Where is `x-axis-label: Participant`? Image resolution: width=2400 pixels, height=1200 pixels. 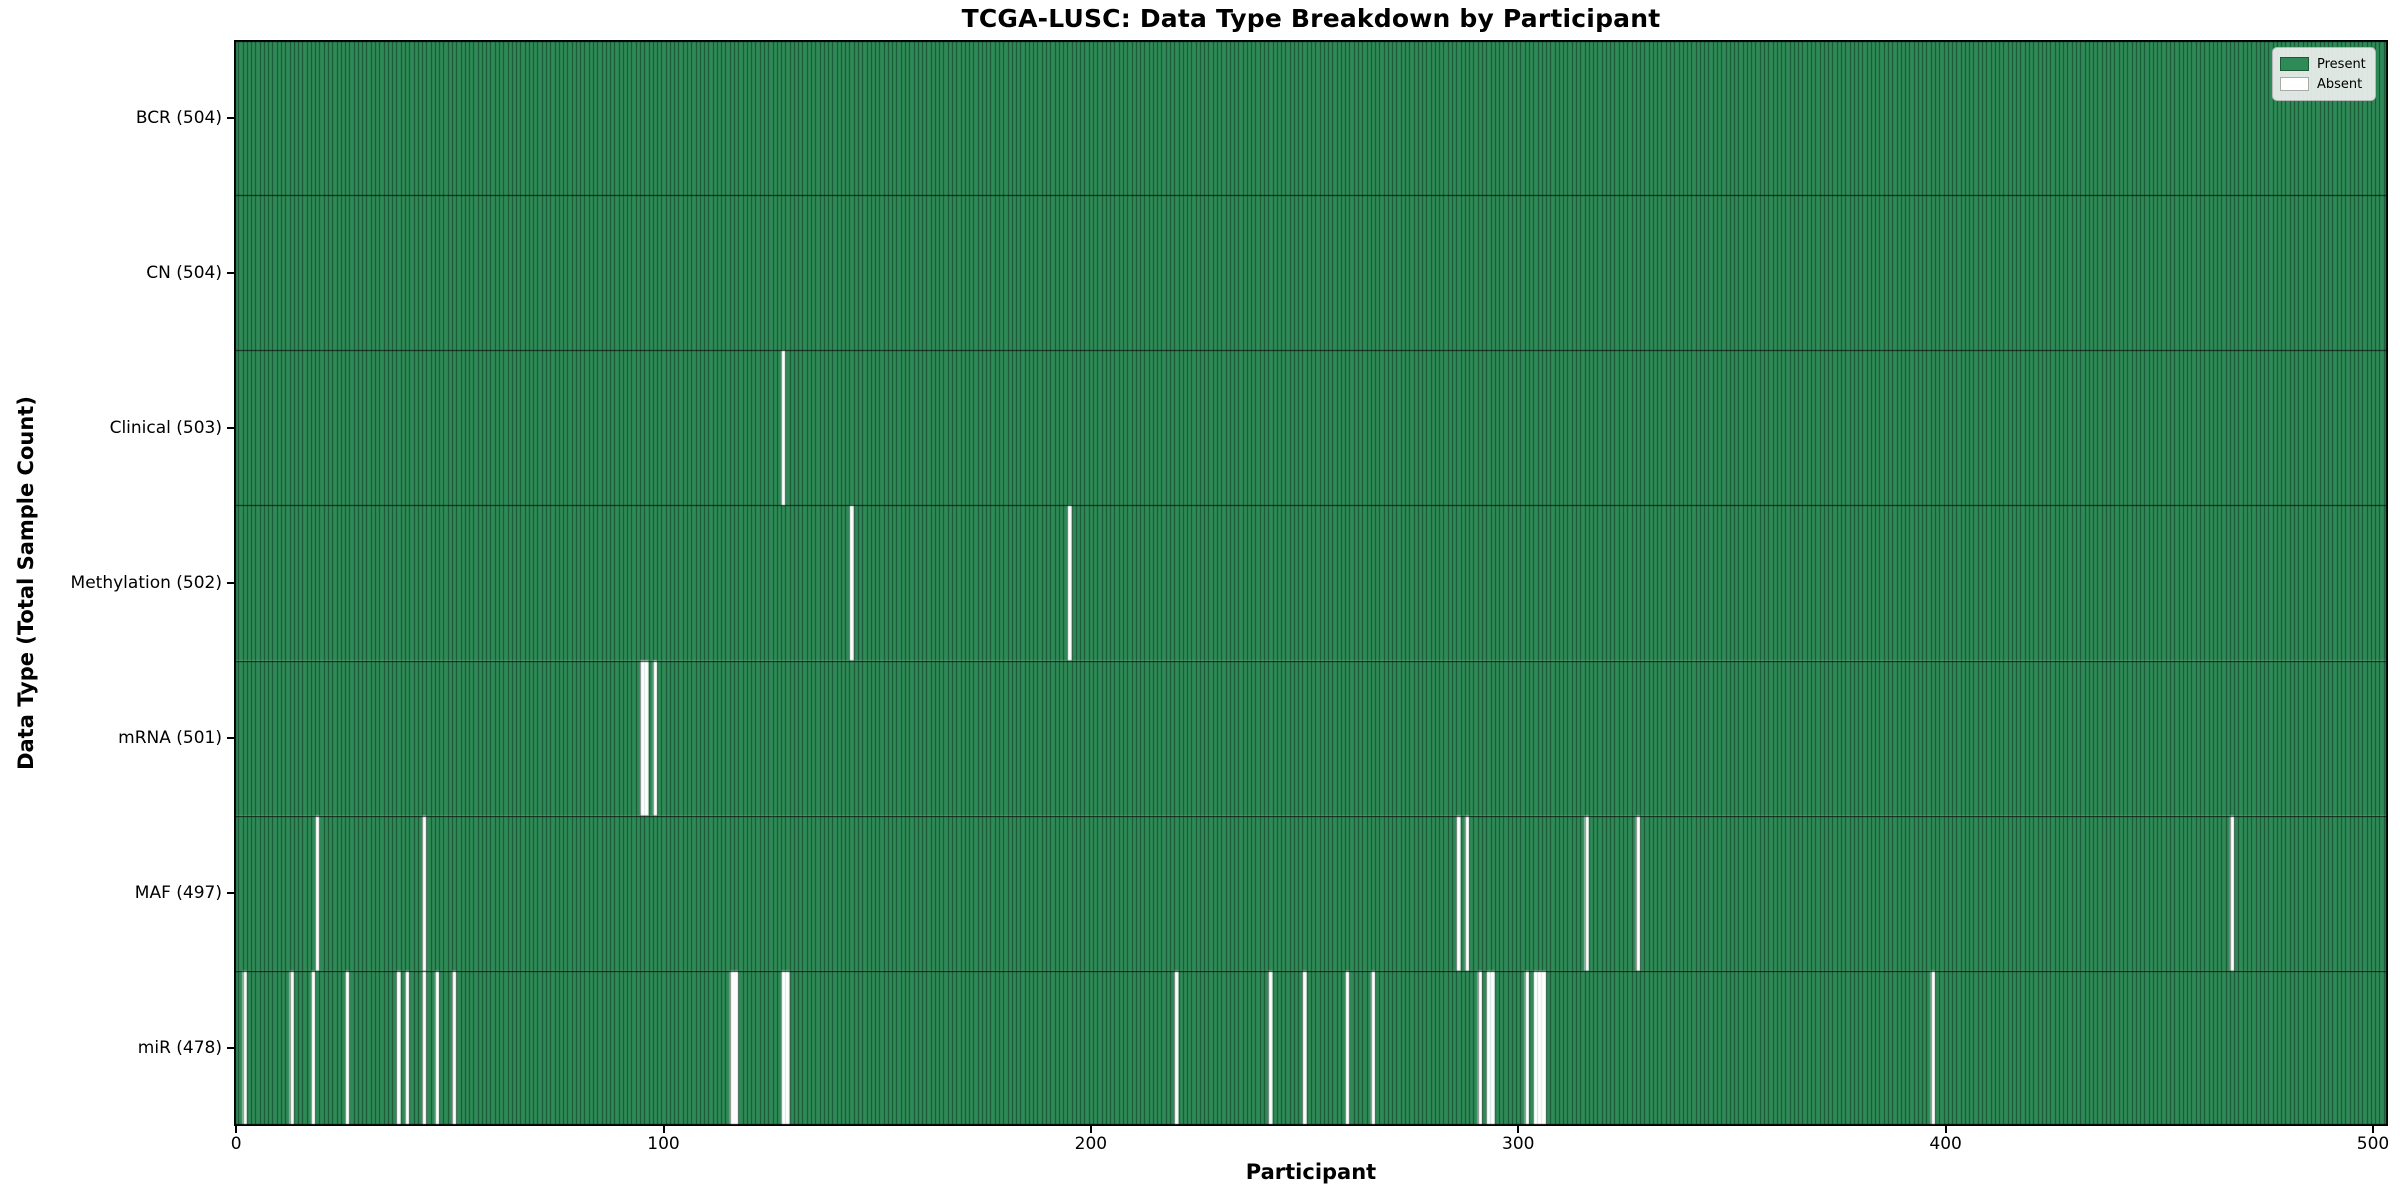 x-axis-label: Participant is located at coordinates (1311, 1172).